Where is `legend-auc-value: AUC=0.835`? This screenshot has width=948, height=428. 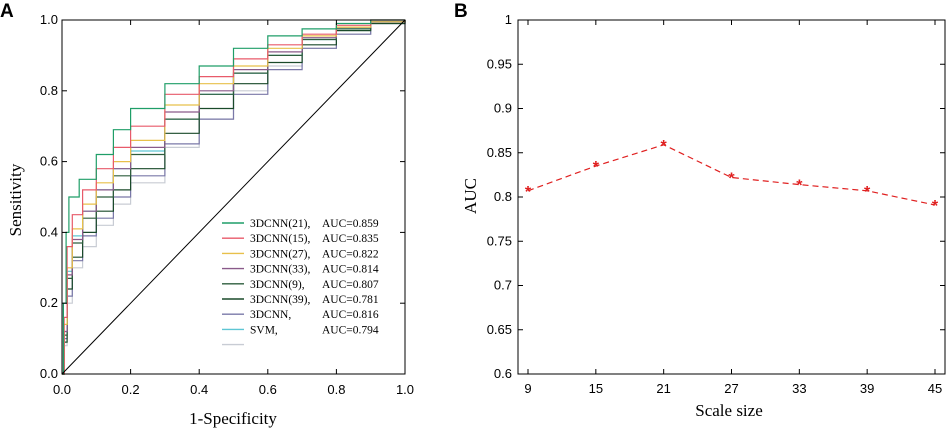 legend-auc-value: AUC=0.835 is located at coordinates (350, 239).